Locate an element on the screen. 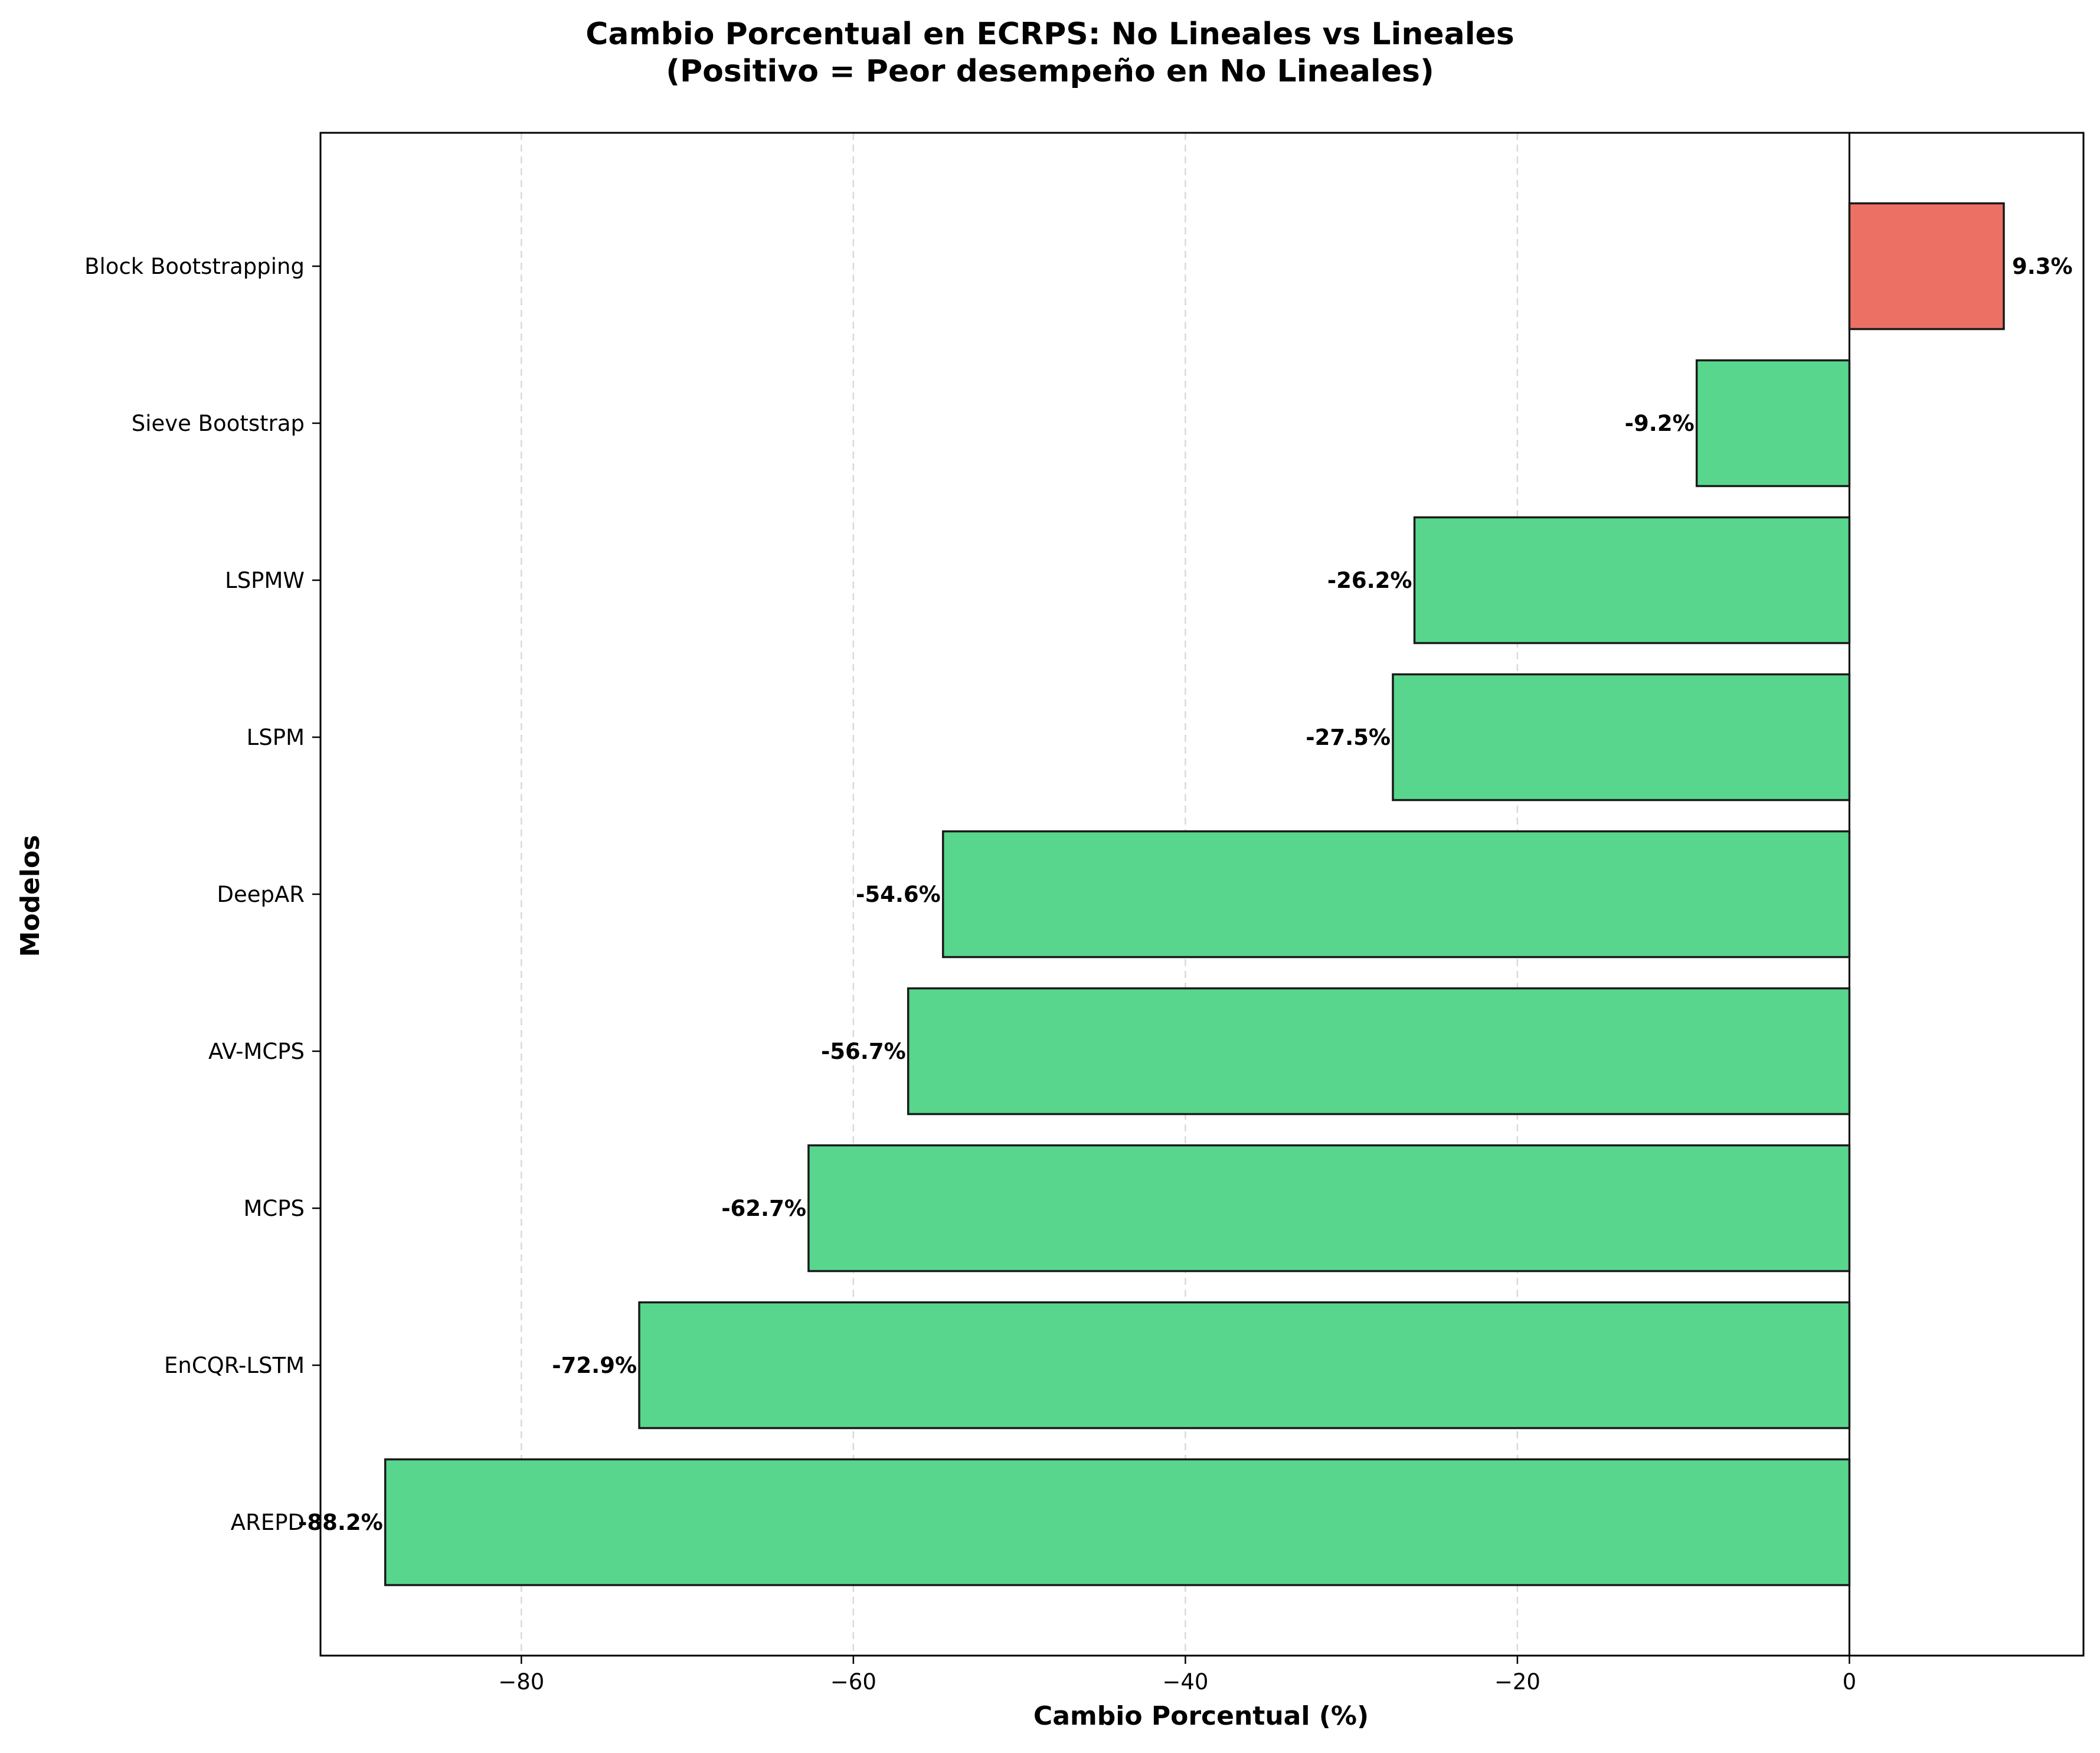 The height and width of the screenshot is (1753, 2100). y-tick-label: DeepAR is located at coordinates (261, 894).